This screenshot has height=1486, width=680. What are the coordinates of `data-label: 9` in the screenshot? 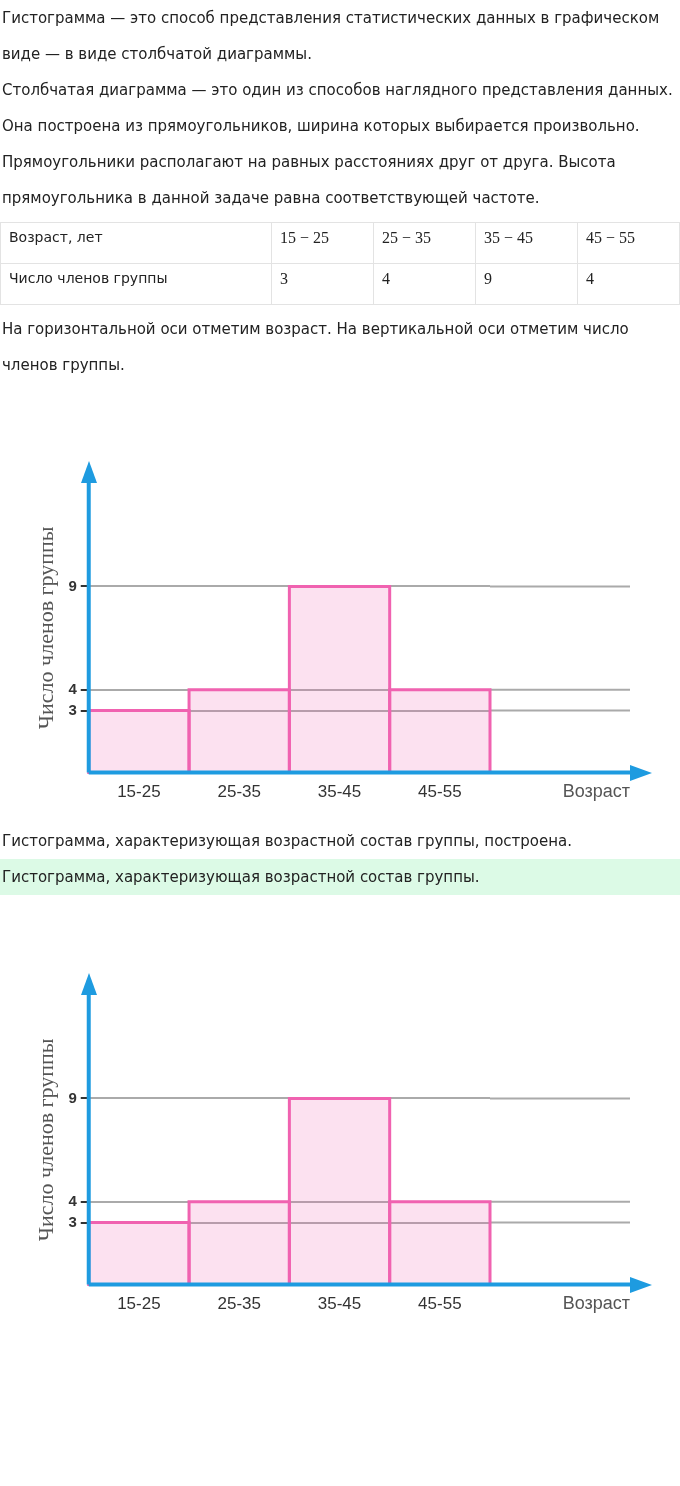 It's located at (526, 284).